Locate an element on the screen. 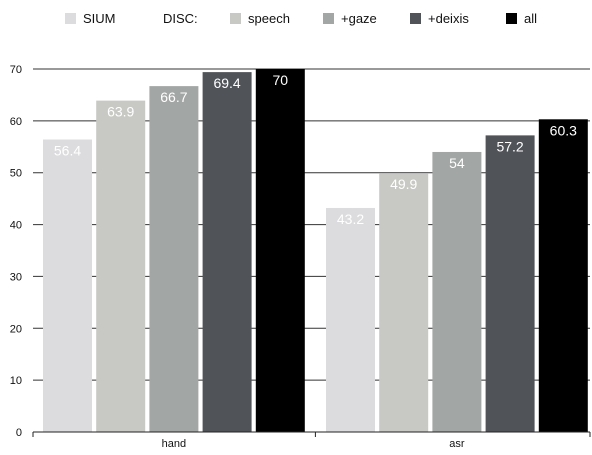 This screenshot has width=592, height=455. data-label: 63.9 is located at coordinates (120, 112).